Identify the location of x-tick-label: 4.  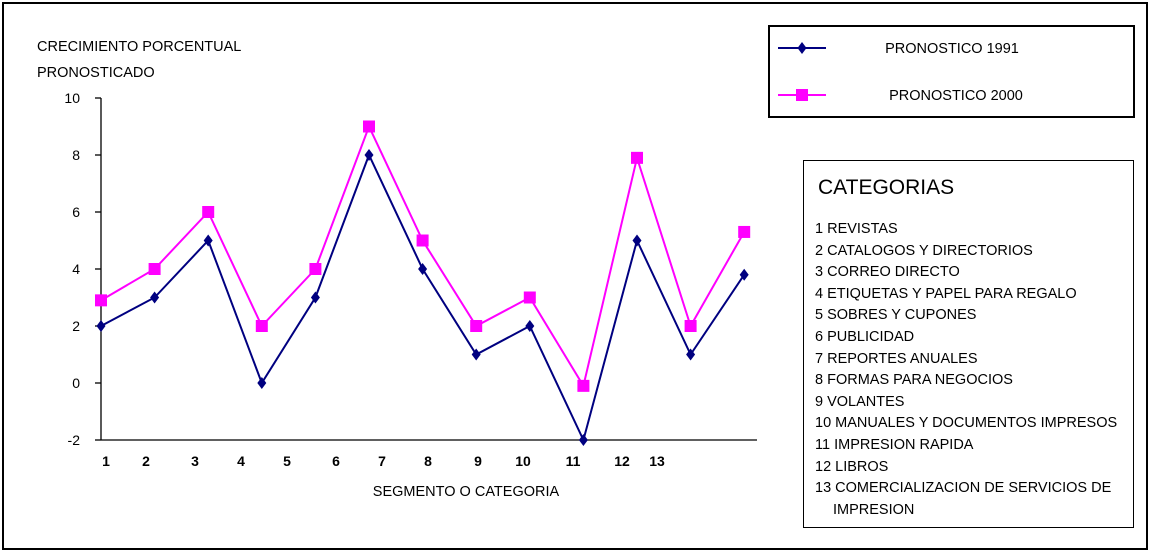
(241, 461).